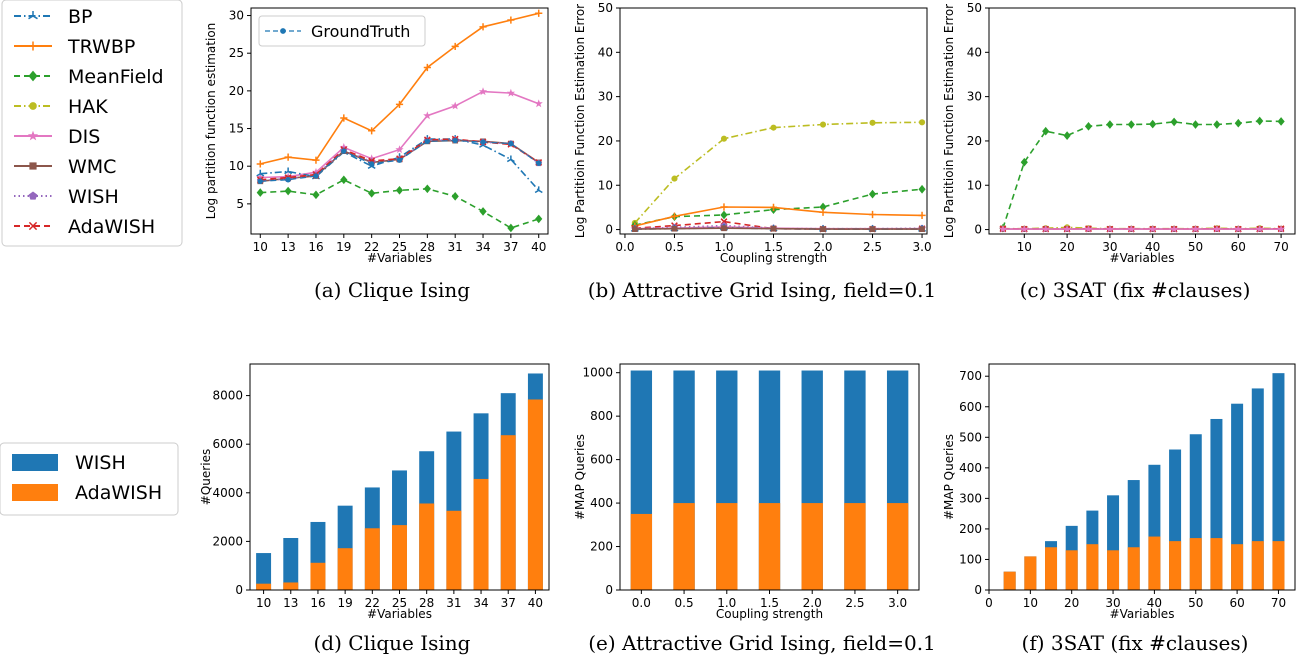  What do you see at coordinates (949, 477) in the screenshot?
I see `y-axis-label: #MAP Queries` at bounding box center [949, 477].